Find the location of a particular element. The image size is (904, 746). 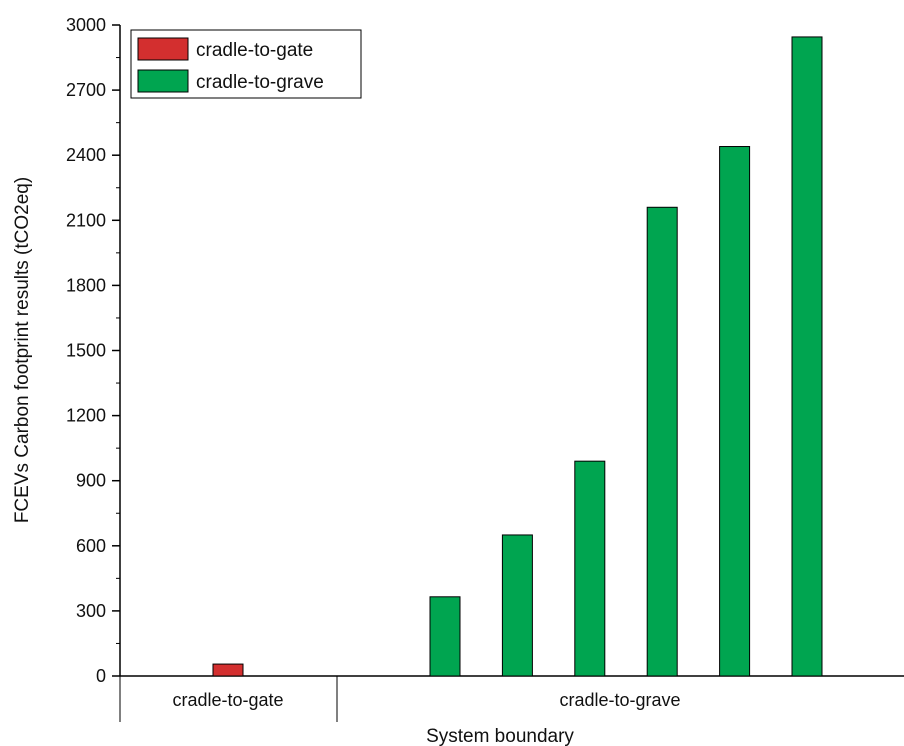

y-tick-label: 3000 is located at coordinates (86, 25).